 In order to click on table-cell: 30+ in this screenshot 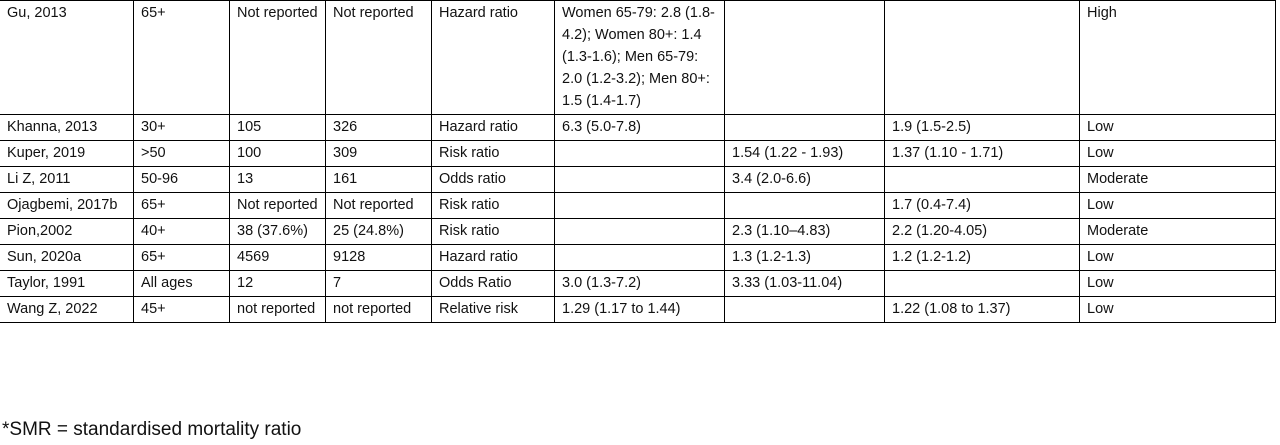, I will do `click(181, 127)`.